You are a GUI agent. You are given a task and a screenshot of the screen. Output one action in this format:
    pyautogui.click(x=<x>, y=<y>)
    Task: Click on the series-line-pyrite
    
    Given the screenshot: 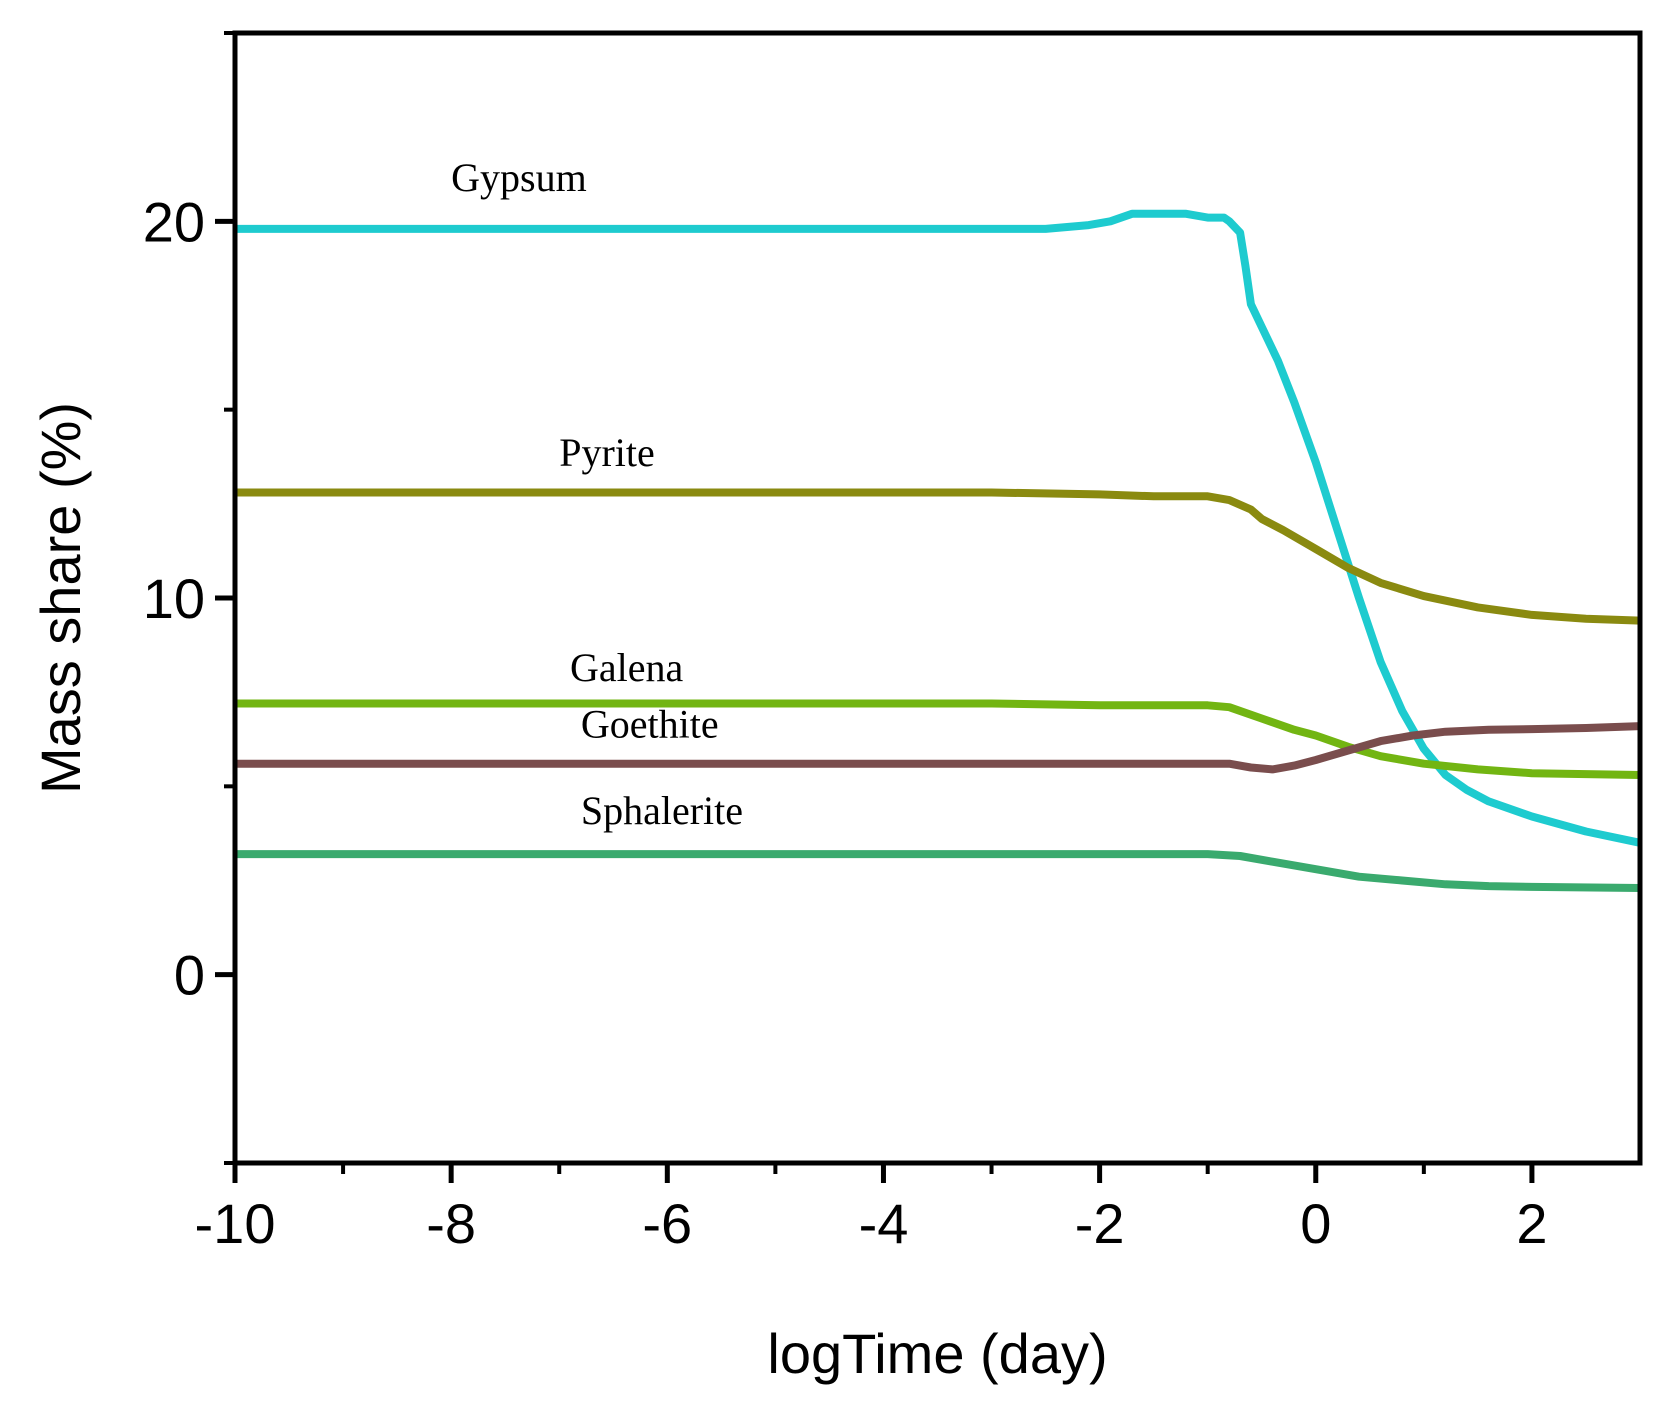 What is the action you would take?
    pyautogui.click(x=938, y=556)
    